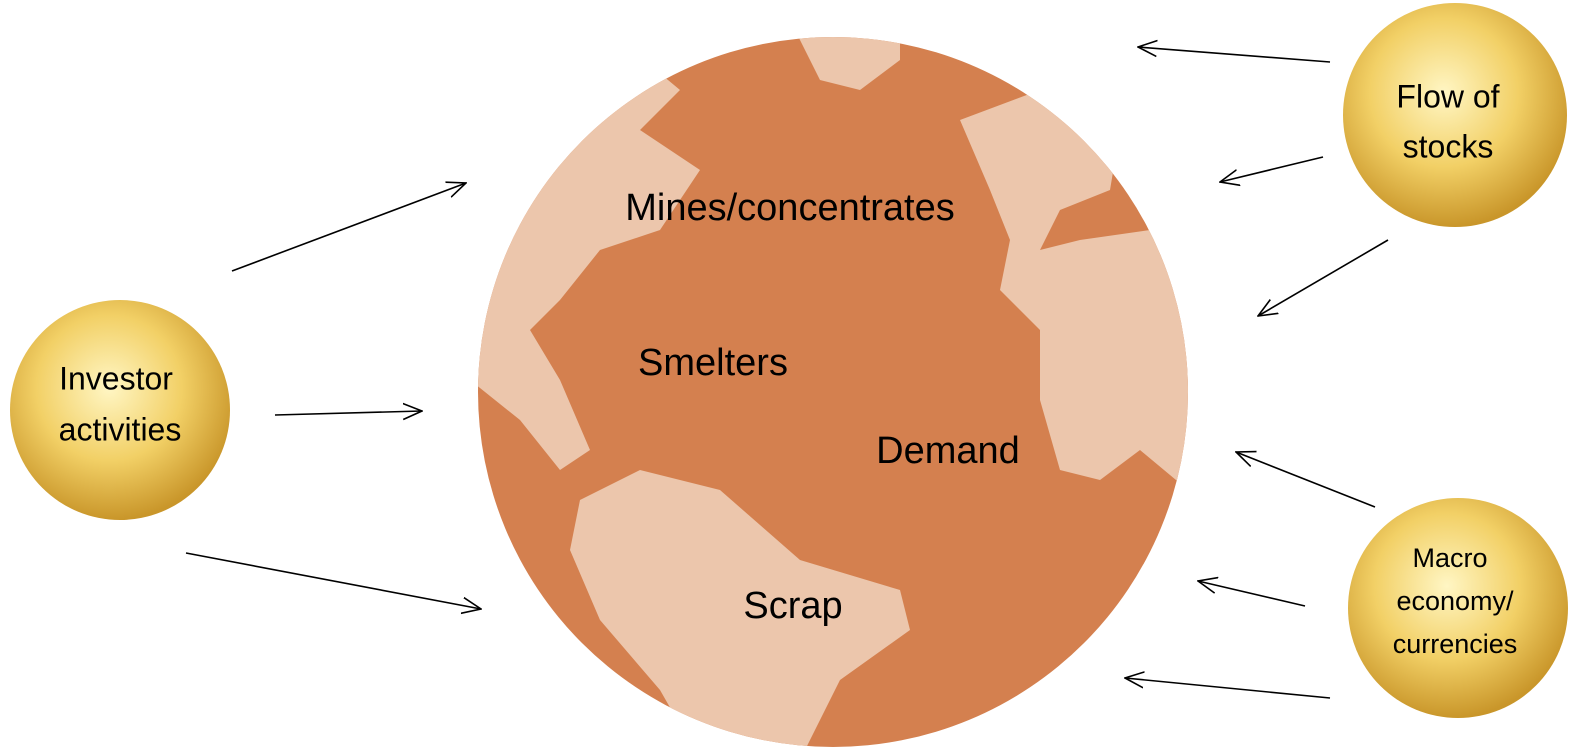 This screenshot has height=751, width=1595. Describe the element at coordinates (948, 451) in the screenshot. I see `globe-label: Demand` at that location.